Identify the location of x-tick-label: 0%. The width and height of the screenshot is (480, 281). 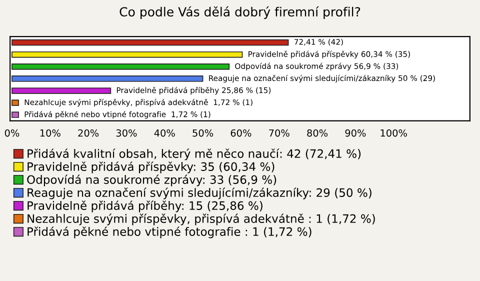
(12, 133).